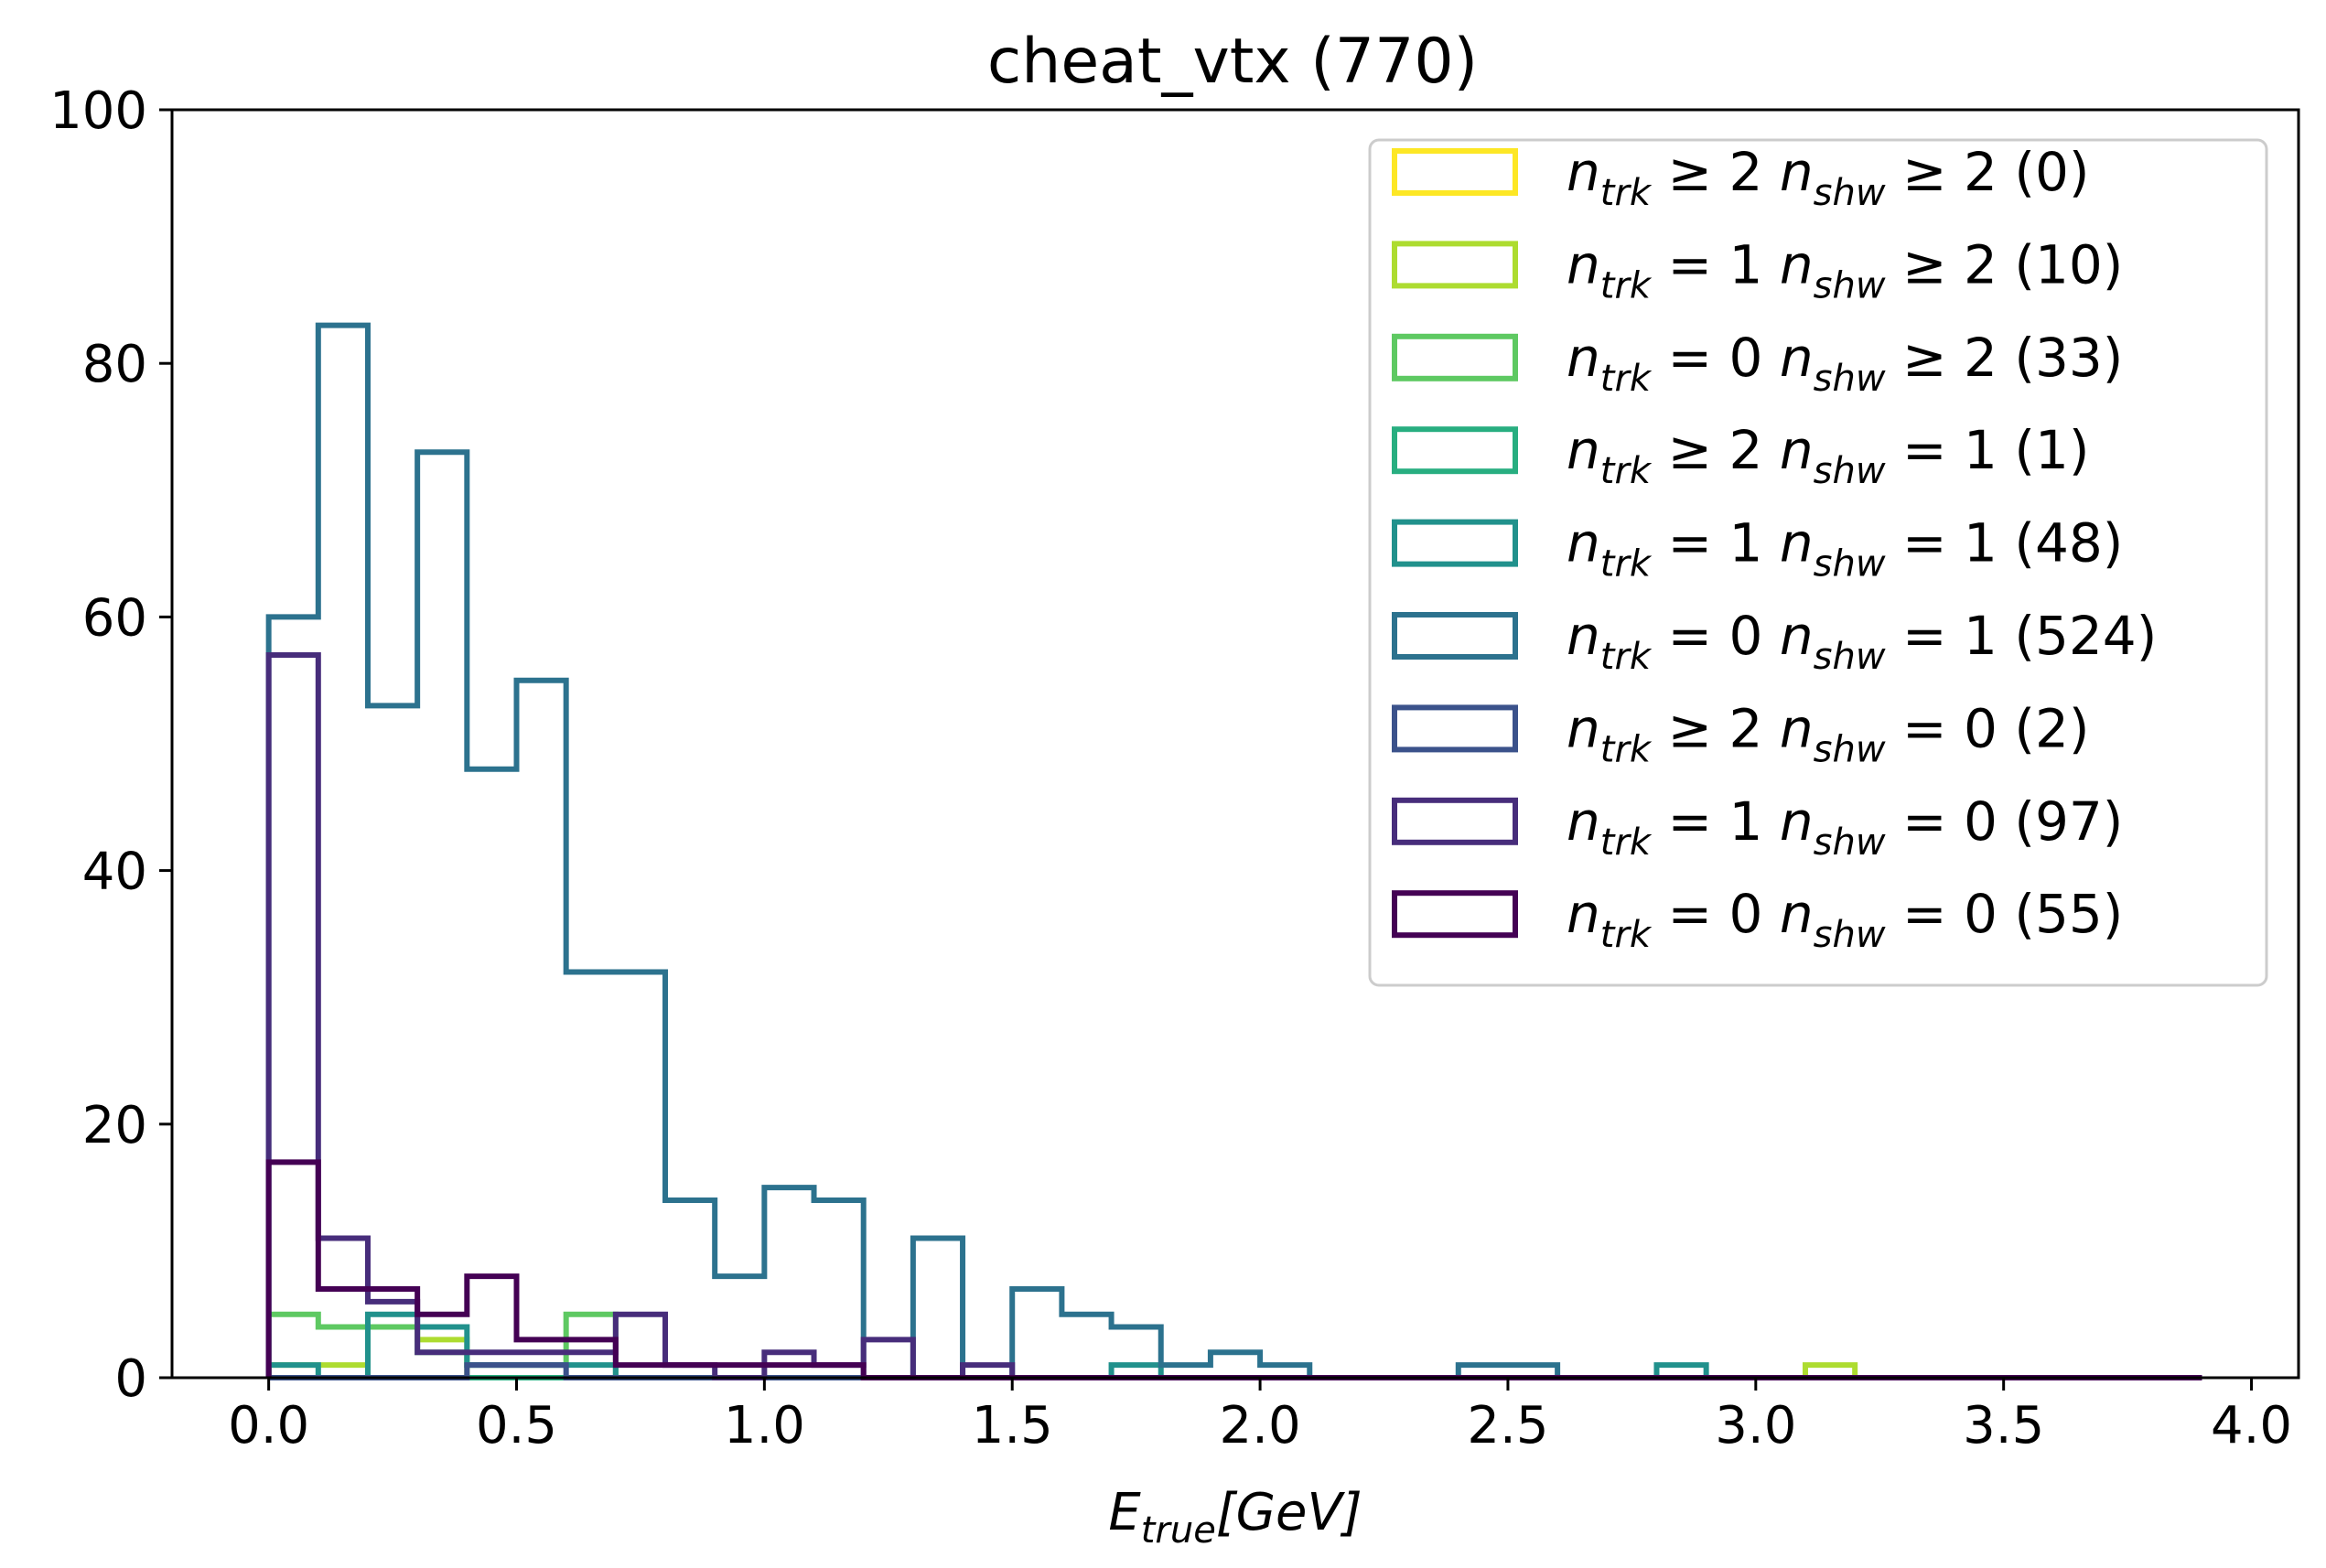 The image size is (2326, 1568). I want to click on legend-swatch-t2s1, so click(1455, 450).